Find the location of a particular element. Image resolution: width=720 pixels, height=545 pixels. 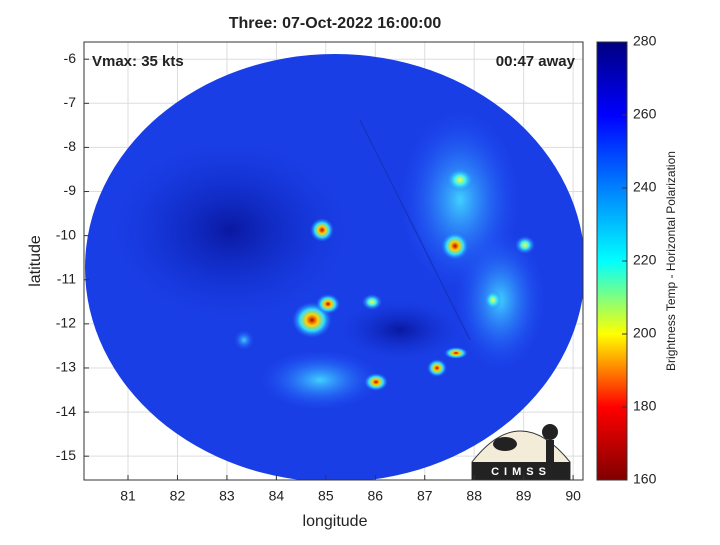

y-tick-label: -9 is located at coordinates (70, 190).